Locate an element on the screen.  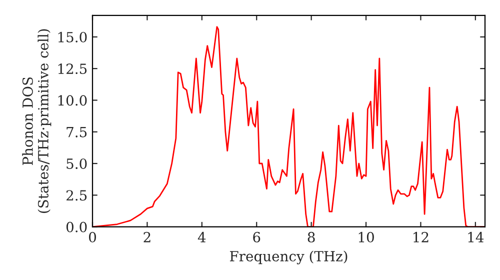
x-tick-label: 12 is located at coordinates (421, 237).